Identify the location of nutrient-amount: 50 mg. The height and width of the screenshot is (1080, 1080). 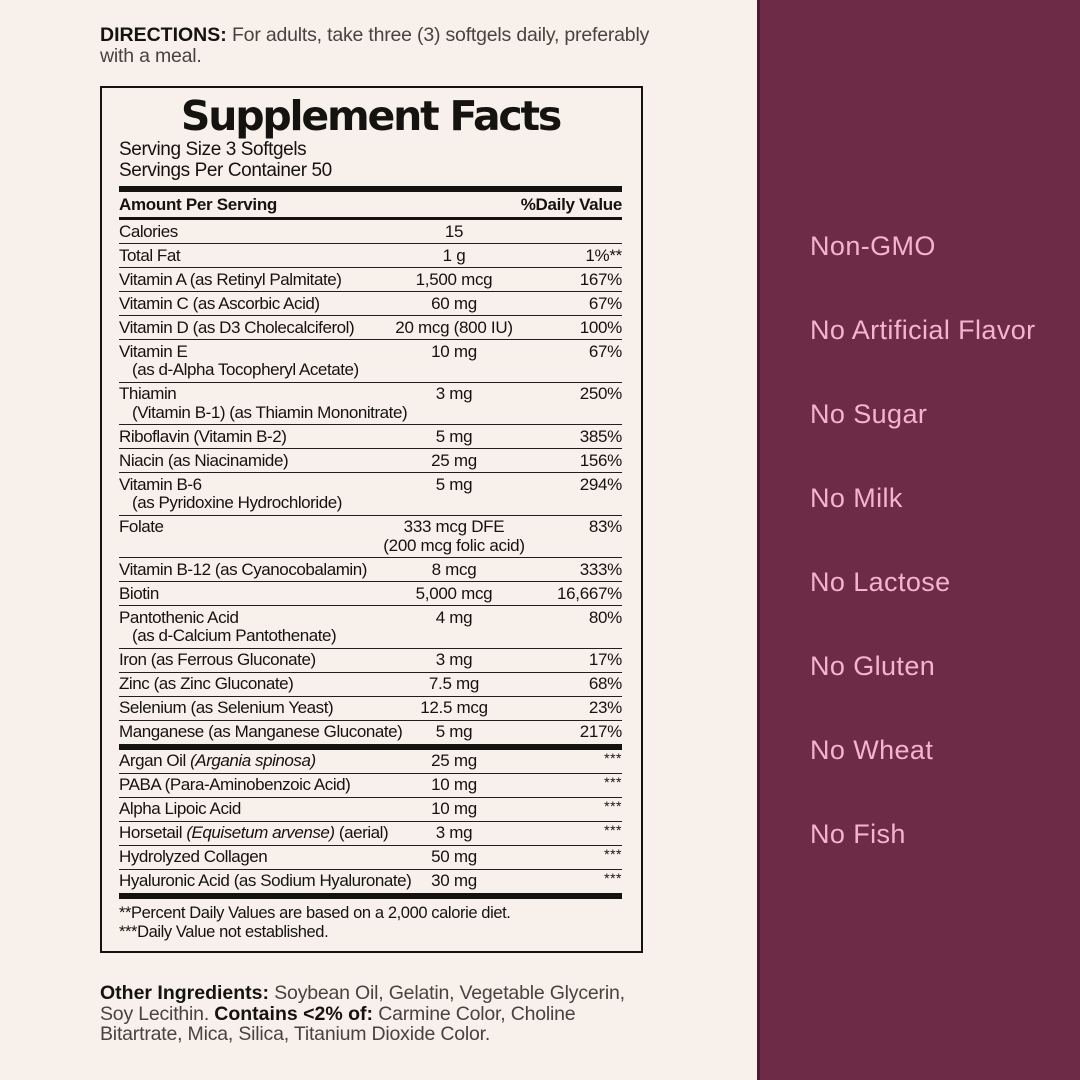
(454, 856).